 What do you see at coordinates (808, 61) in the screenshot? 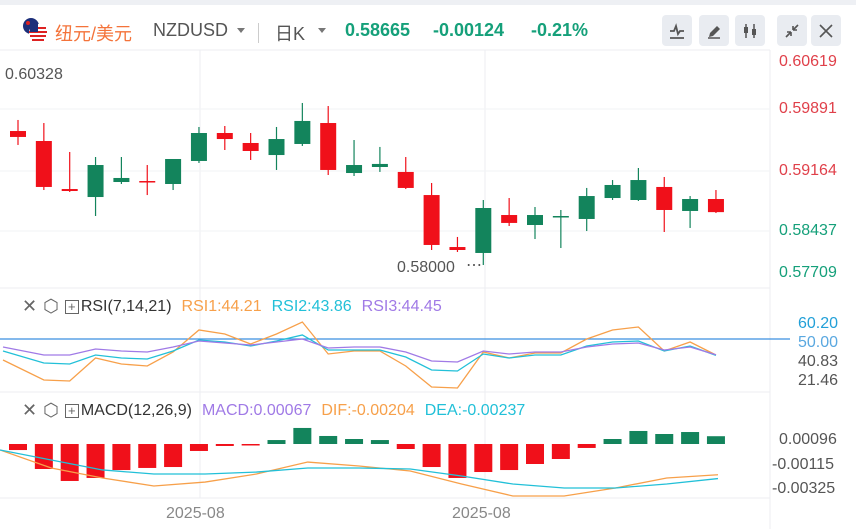
I see `price-axis-label: 0.60619` at bounding box center [808, 61].